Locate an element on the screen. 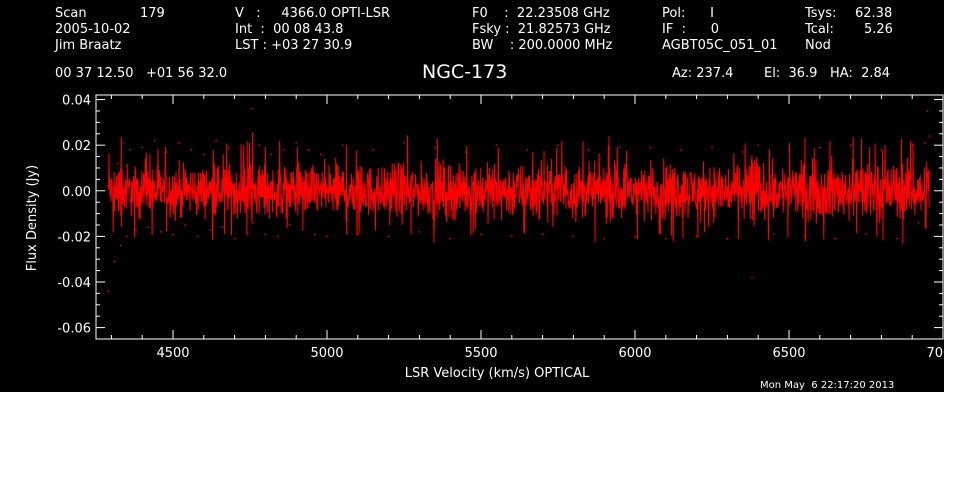  lst-readout: LST : +03 27 30.9 is located at coordinates (294, 45).